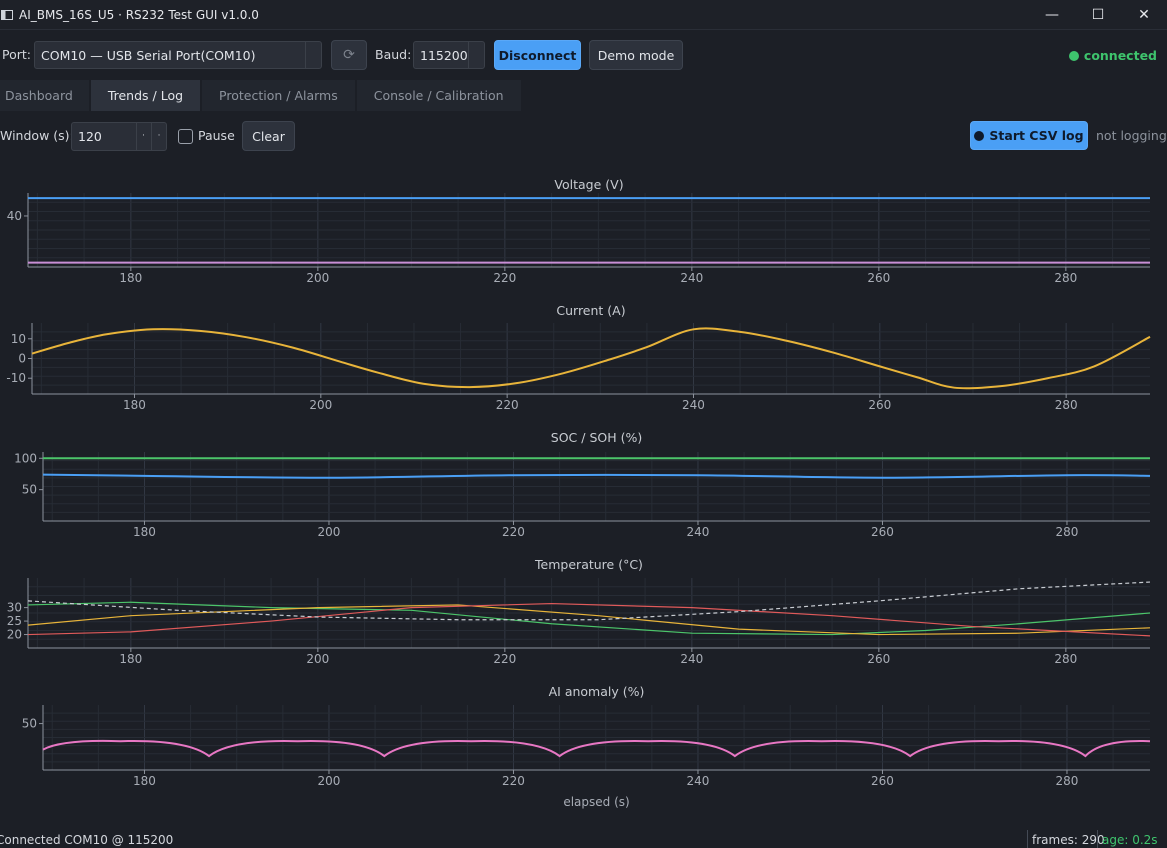 Image resolution: width=1167 pixels, height=848 pixels. Describe the element at coordinates (596, 437) in the screenshot. I see `chart-title: SOC / SOH (%)` at that location.